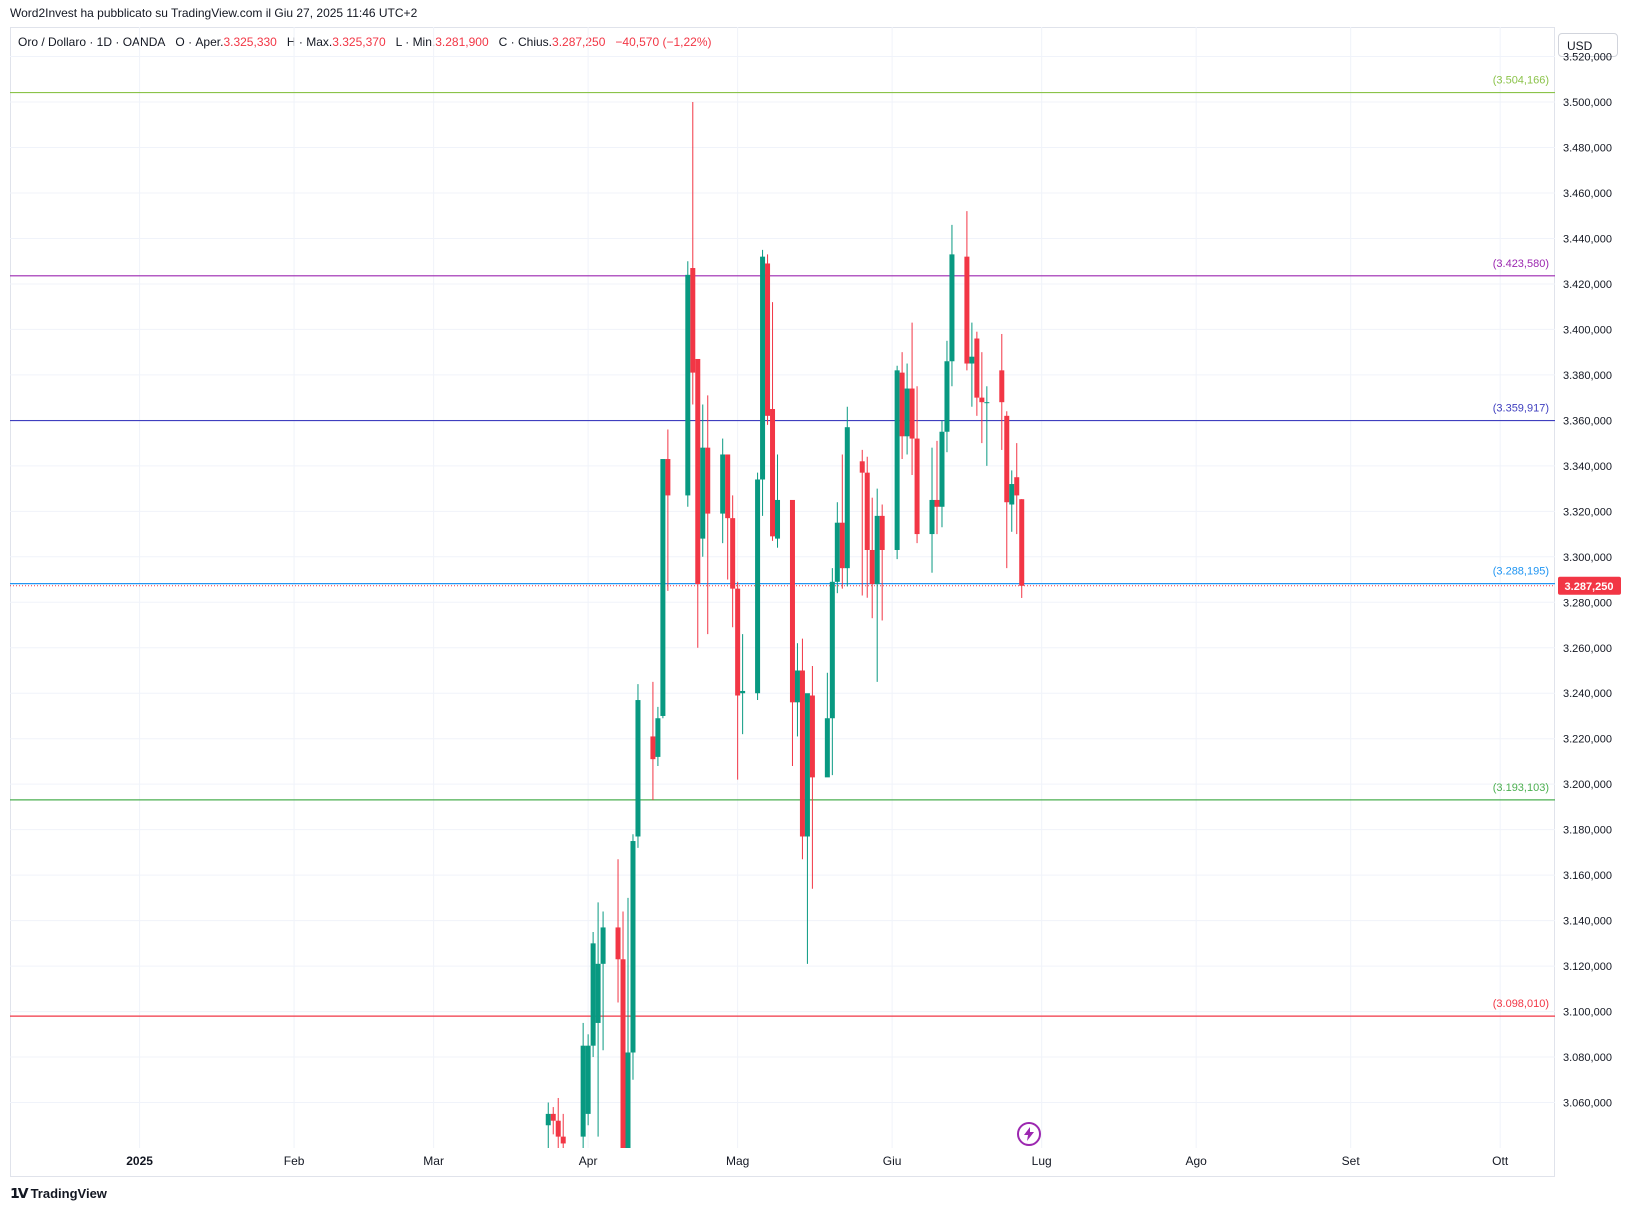  I want to click on last-price-box, so click(1589, 585).